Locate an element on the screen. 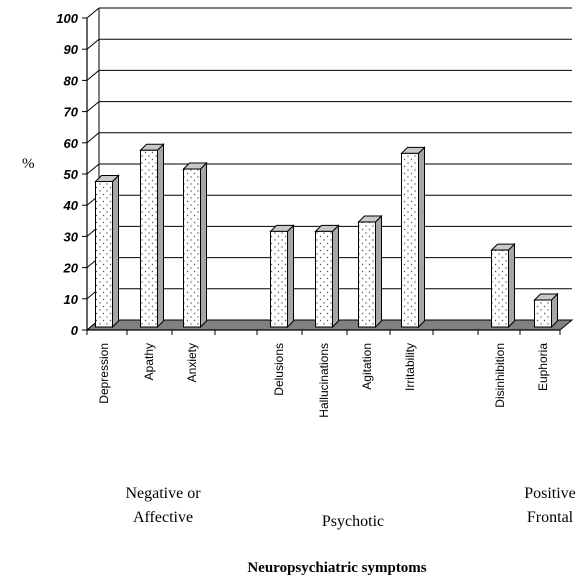  bar-irritability is located at coordinates (413, 237).